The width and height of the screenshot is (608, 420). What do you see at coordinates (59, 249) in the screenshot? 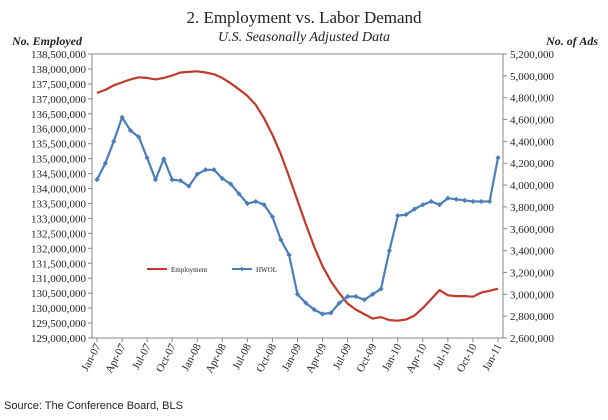
I see `left-axis-tick-label: 132,000,000` at bounding box center [59, 249].